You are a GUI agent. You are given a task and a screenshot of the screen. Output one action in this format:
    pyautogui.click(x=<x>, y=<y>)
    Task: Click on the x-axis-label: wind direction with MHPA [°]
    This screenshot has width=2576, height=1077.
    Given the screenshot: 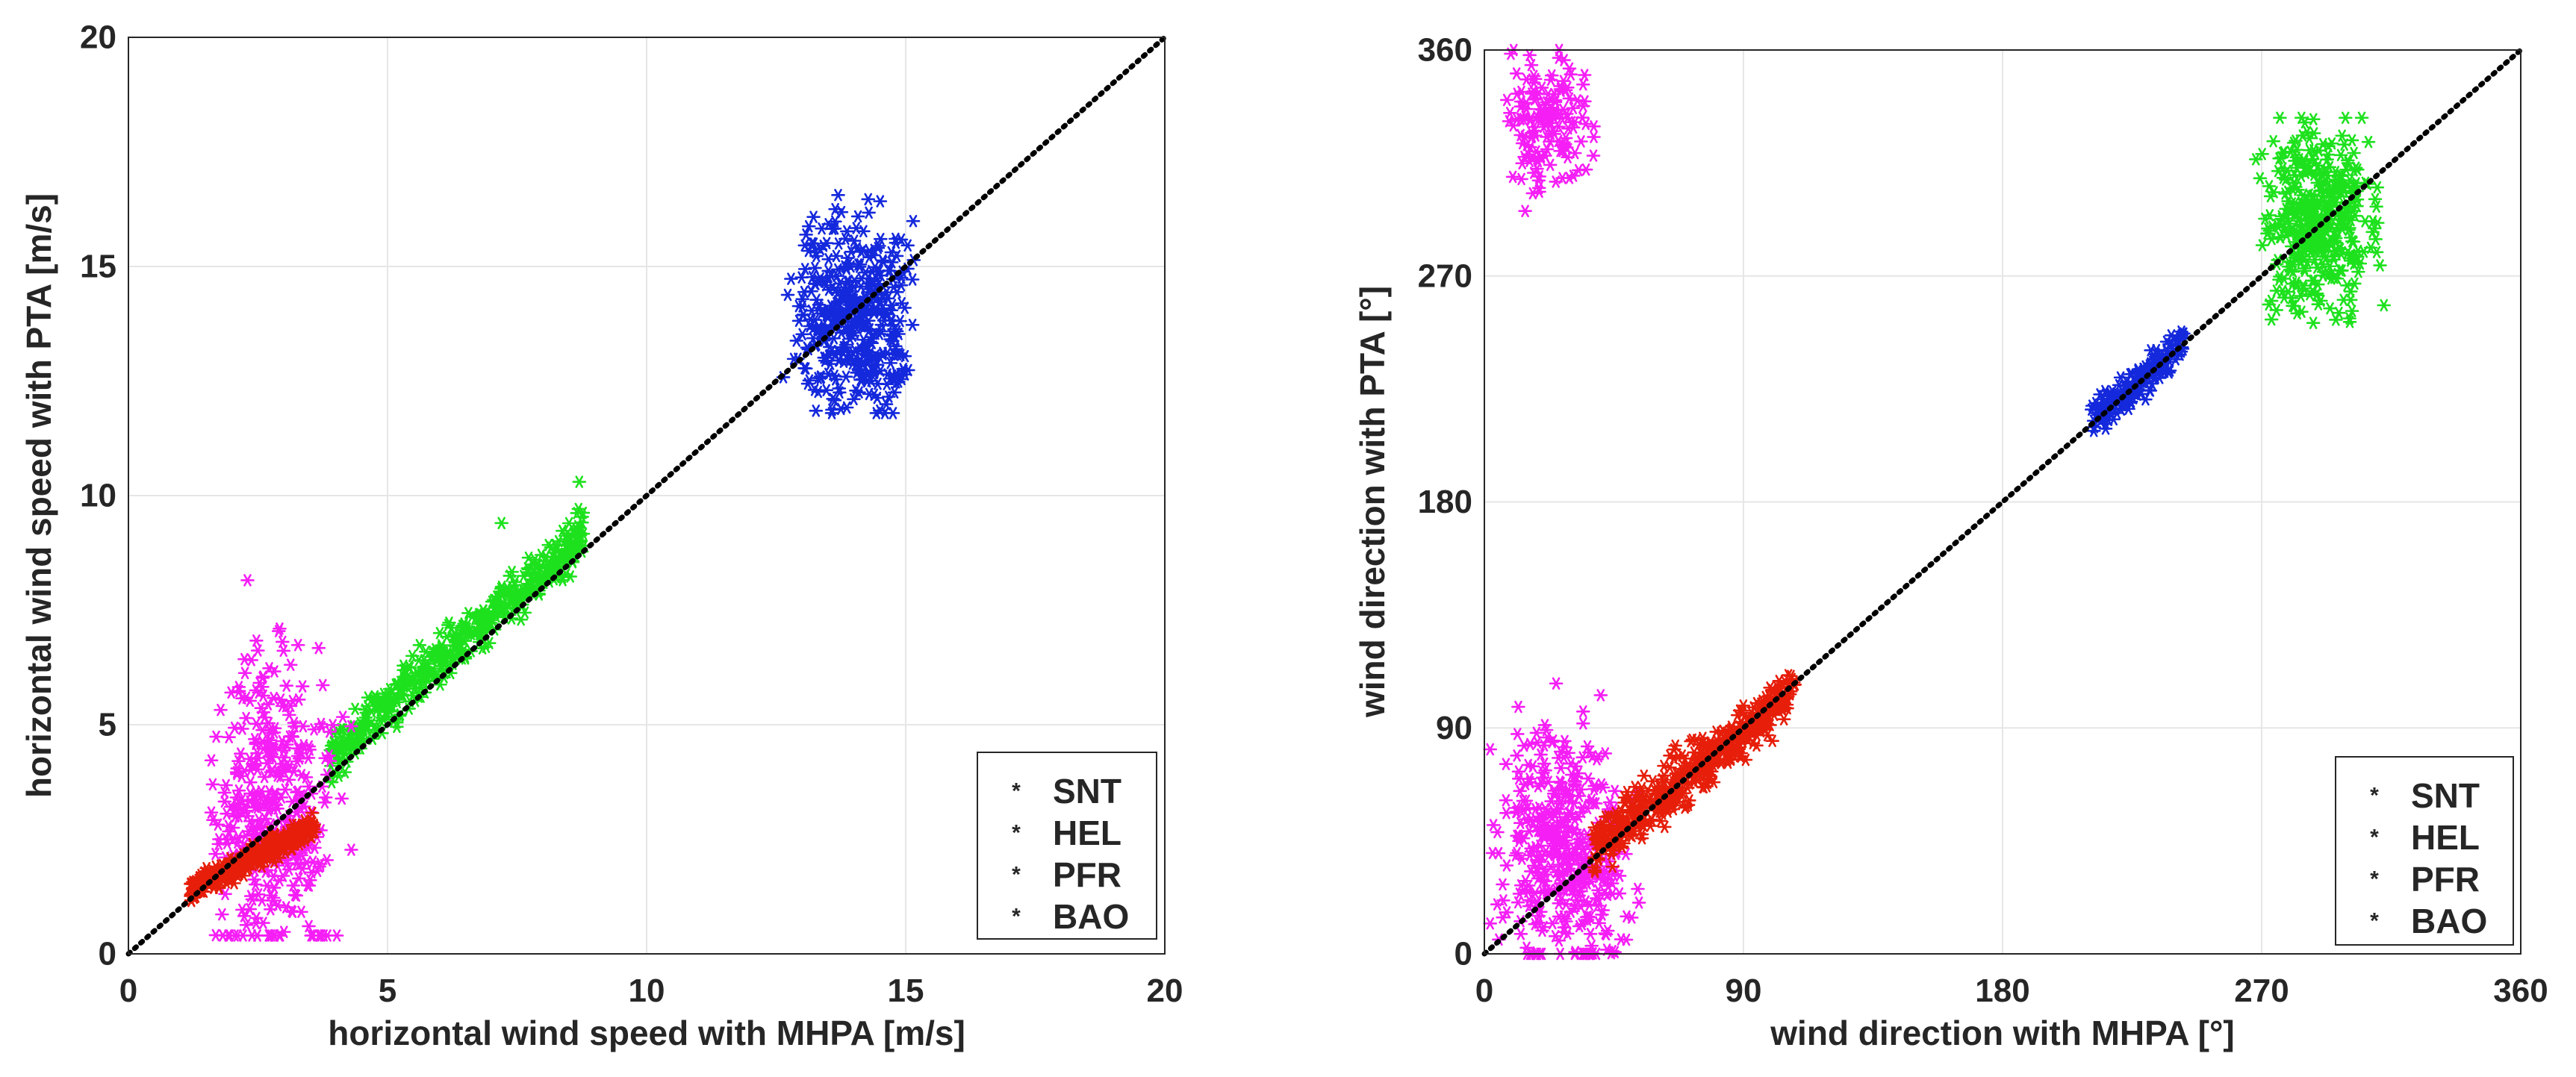 What is the action you would take?
    pyautogui.click(x=2002, y=1033)
    